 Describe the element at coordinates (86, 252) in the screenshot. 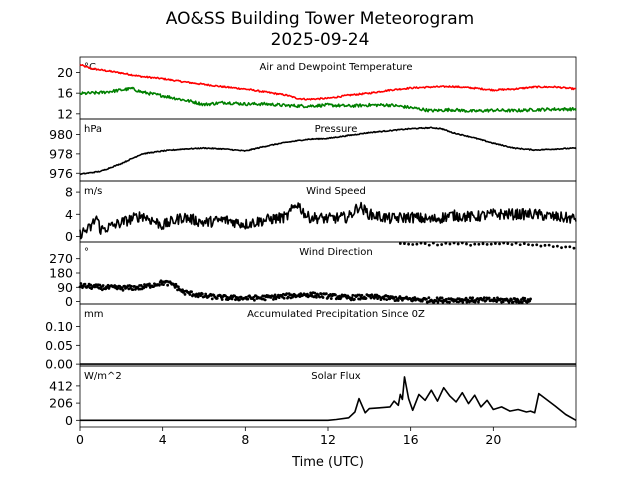

I see `panel-unit: °` at that location.